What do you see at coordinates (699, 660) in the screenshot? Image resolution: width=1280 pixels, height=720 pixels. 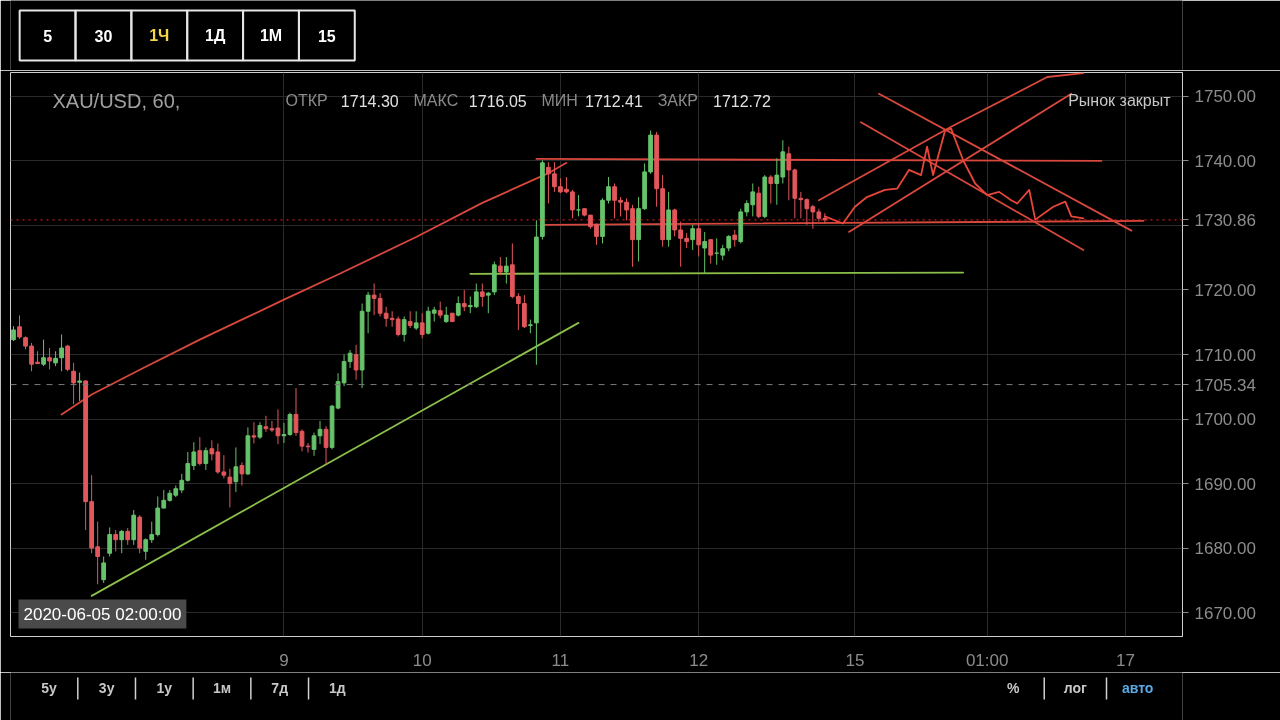 I see `x-tick-label: 12` at bounding box center [699, 660].